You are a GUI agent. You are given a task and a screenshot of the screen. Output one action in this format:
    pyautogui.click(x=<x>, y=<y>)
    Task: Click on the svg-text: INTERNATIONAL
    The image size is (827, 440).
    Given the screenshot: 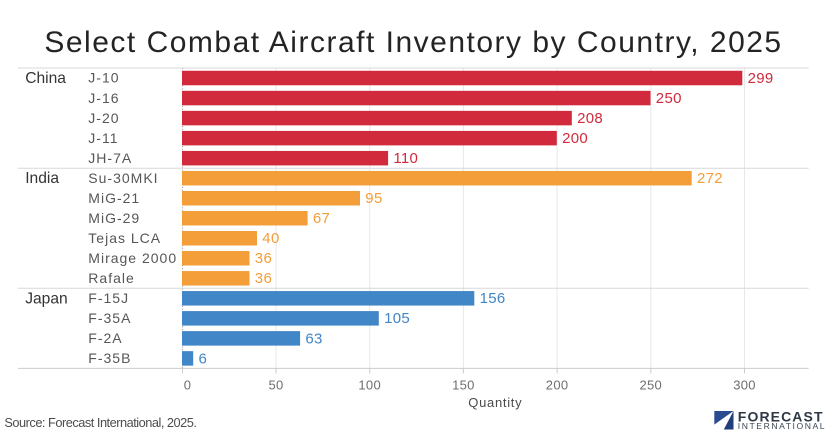 What is the action you would take?
    pyautogui.click(x=782, y=426)
    